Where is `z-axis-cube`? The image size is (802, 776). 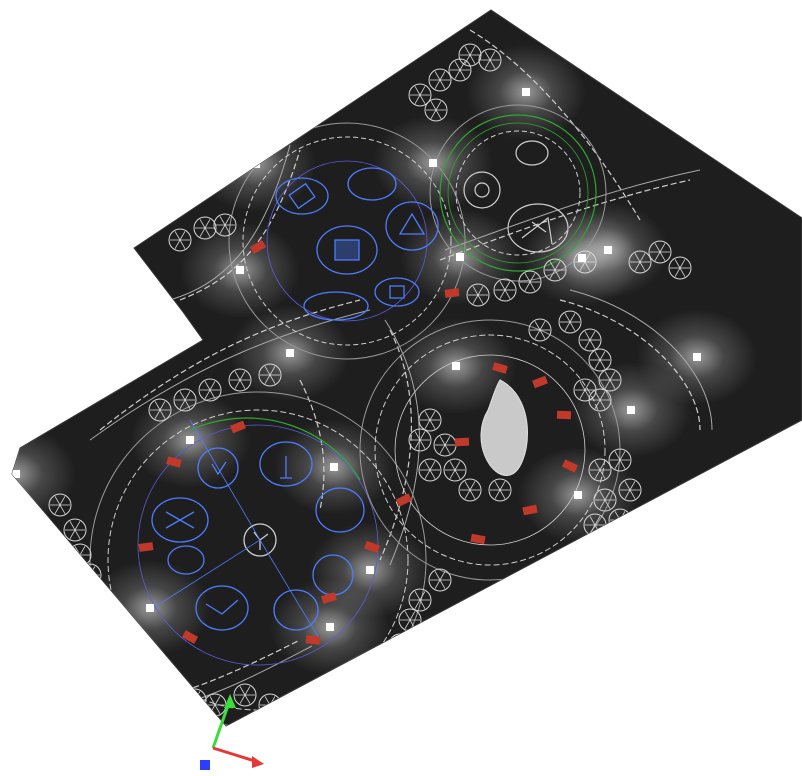
z-axis-cube is located at coordinates (205, 765).